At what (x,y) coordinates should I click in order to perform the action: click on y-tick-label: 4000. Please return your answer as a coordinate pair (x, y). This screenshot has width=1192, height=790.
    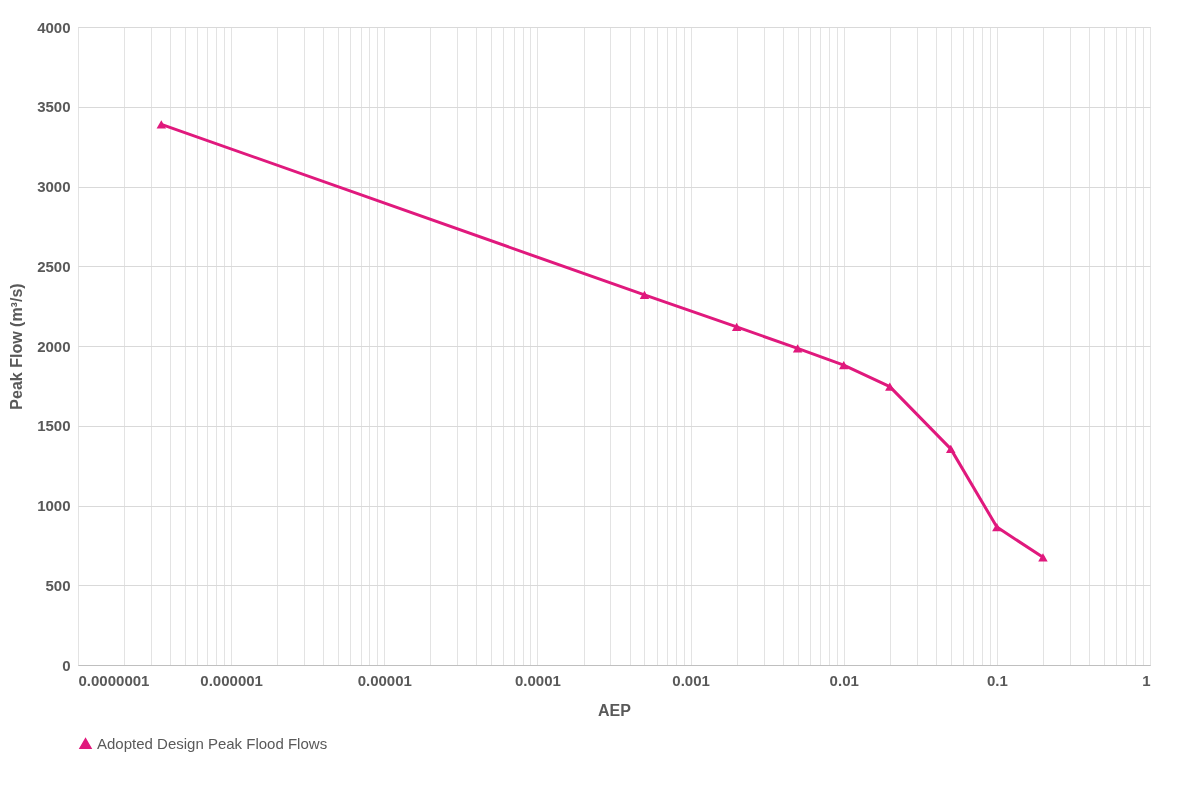
    Looking at the image, I should click on (54, 27).